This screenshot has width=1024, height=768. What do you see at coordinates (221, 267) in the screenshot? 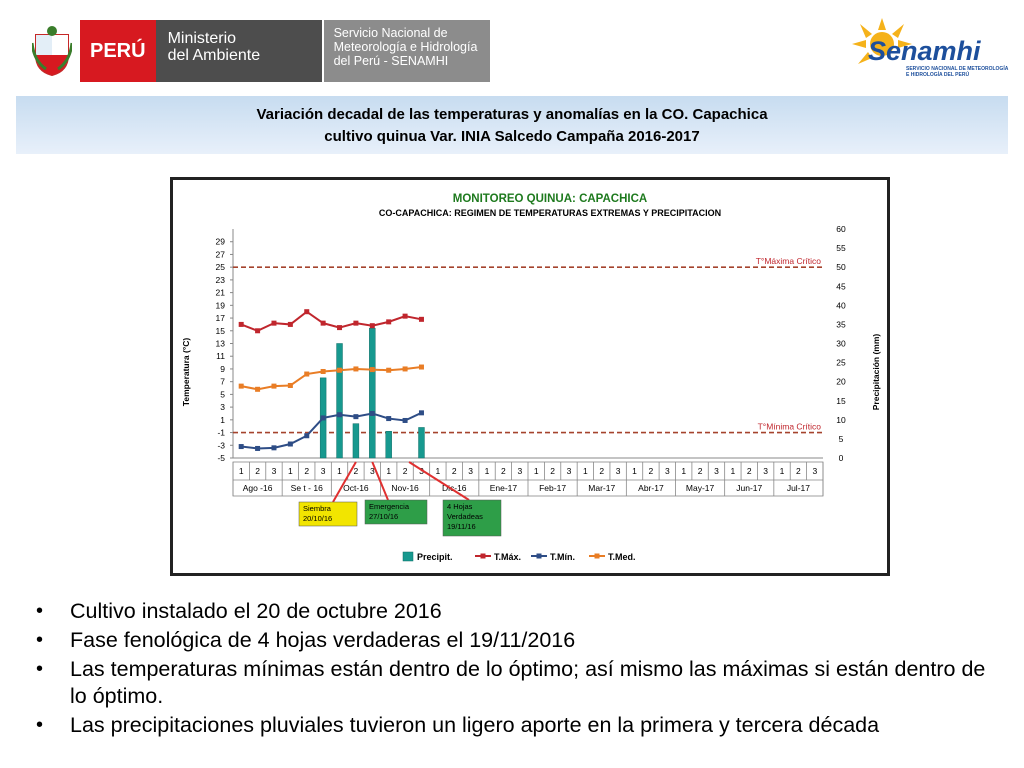
I see `y-tick-label: 25` at bounding box center [221, 267].